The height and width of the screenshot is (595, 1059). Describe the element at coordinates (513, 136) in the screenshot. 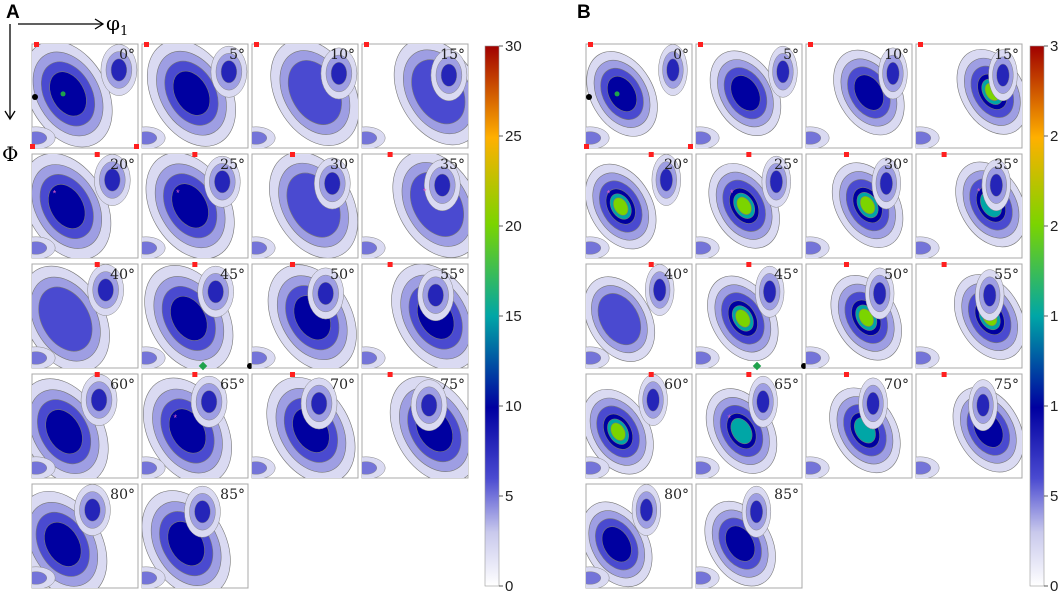

I see `colorbar-tick-label: 25` at that location.